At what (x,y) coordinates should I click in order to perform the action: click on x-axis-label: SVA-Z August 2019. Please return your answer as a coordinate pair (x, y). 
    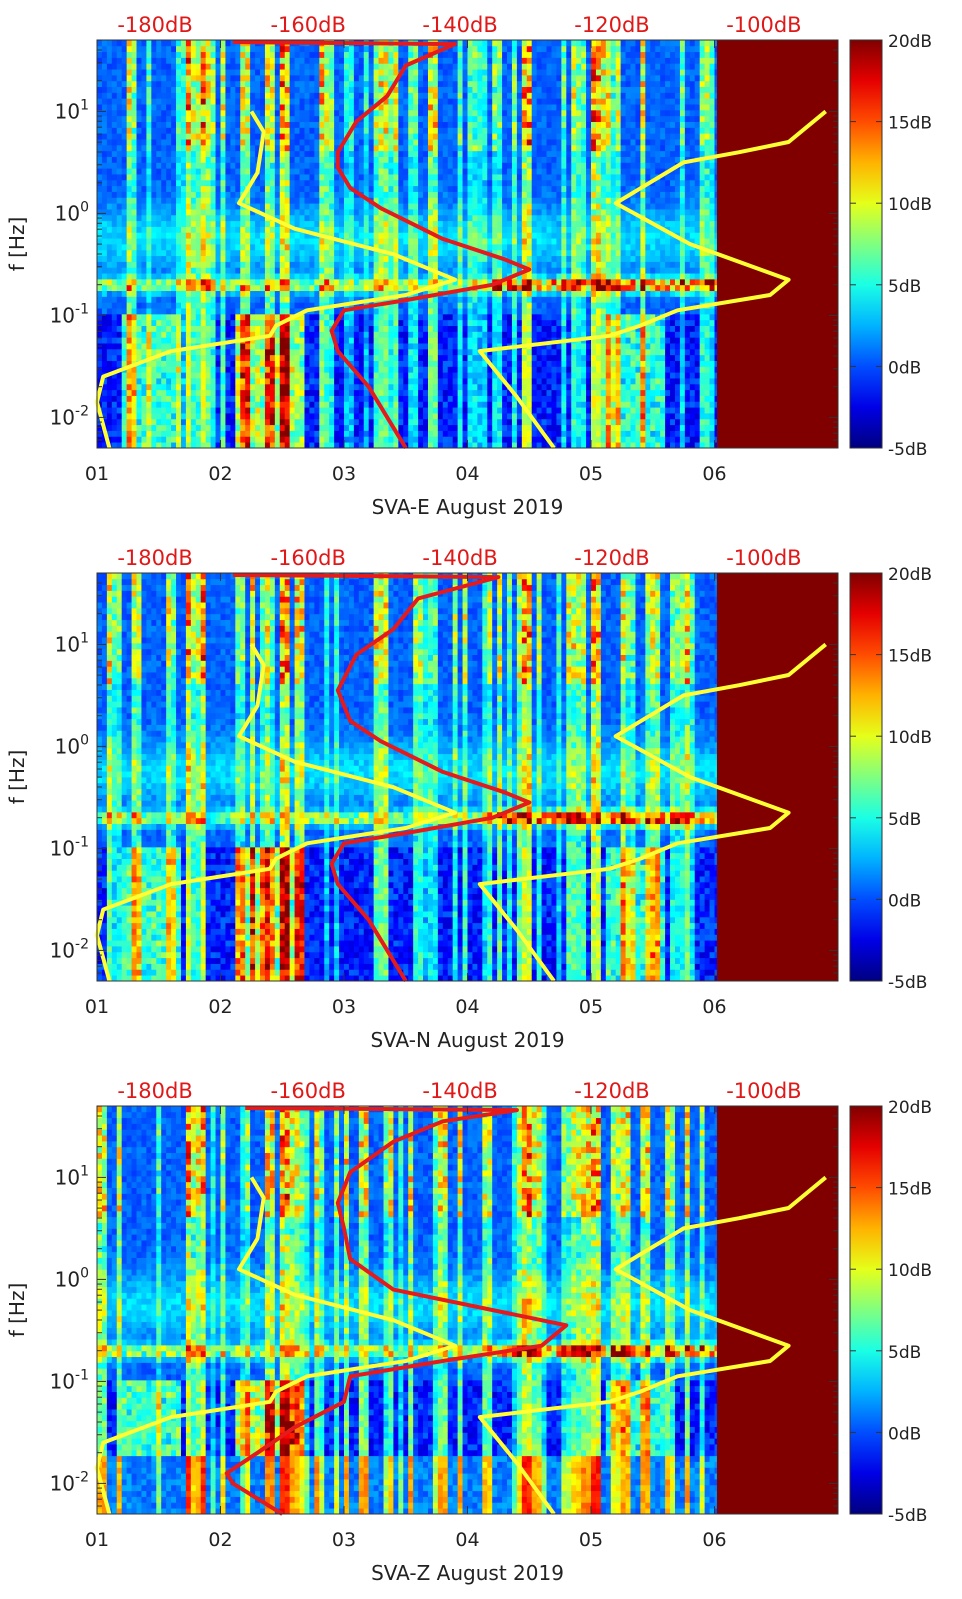
    Looking at the image, I should click on (467, 1573).